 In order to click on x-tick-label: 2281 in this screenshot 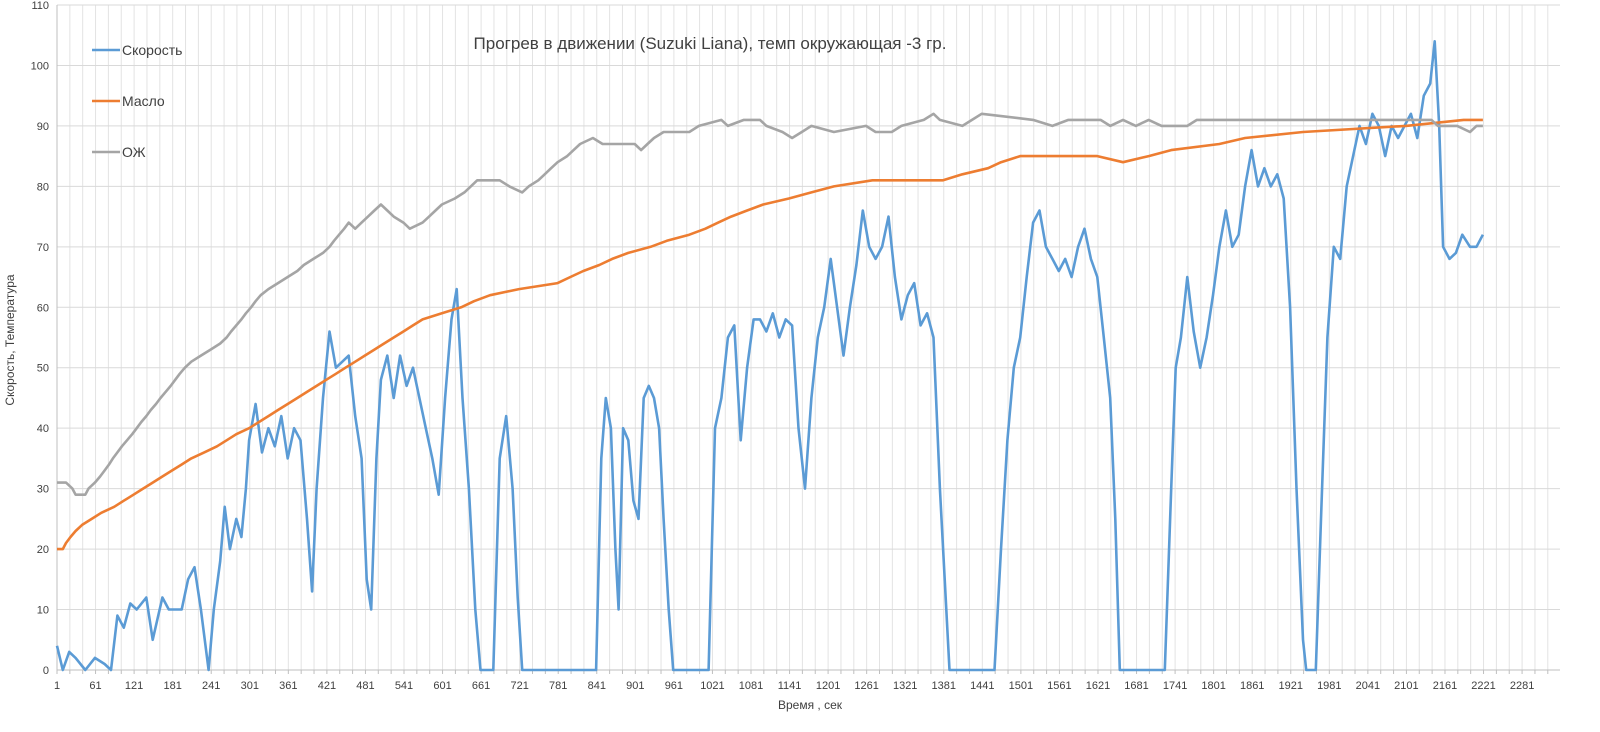, I will do `click(1522, 686)`.